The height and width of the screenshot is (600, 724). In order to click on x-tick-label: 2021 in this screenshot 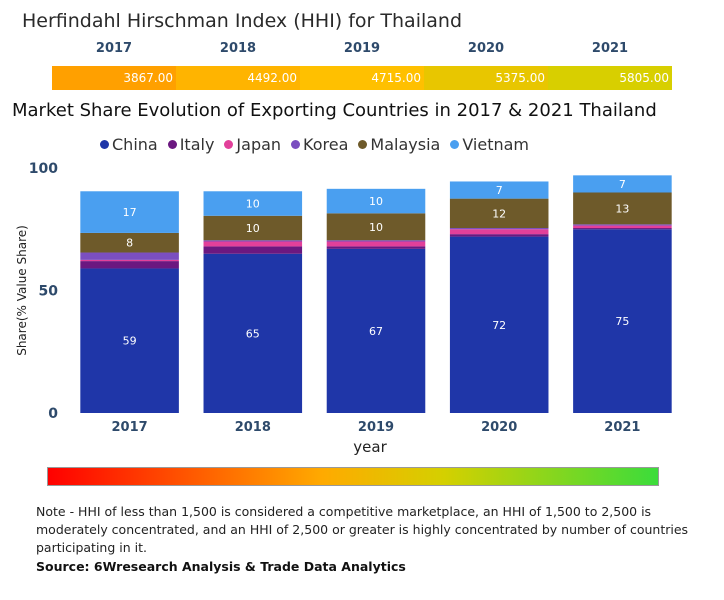, I will do `click(622, 427)`.